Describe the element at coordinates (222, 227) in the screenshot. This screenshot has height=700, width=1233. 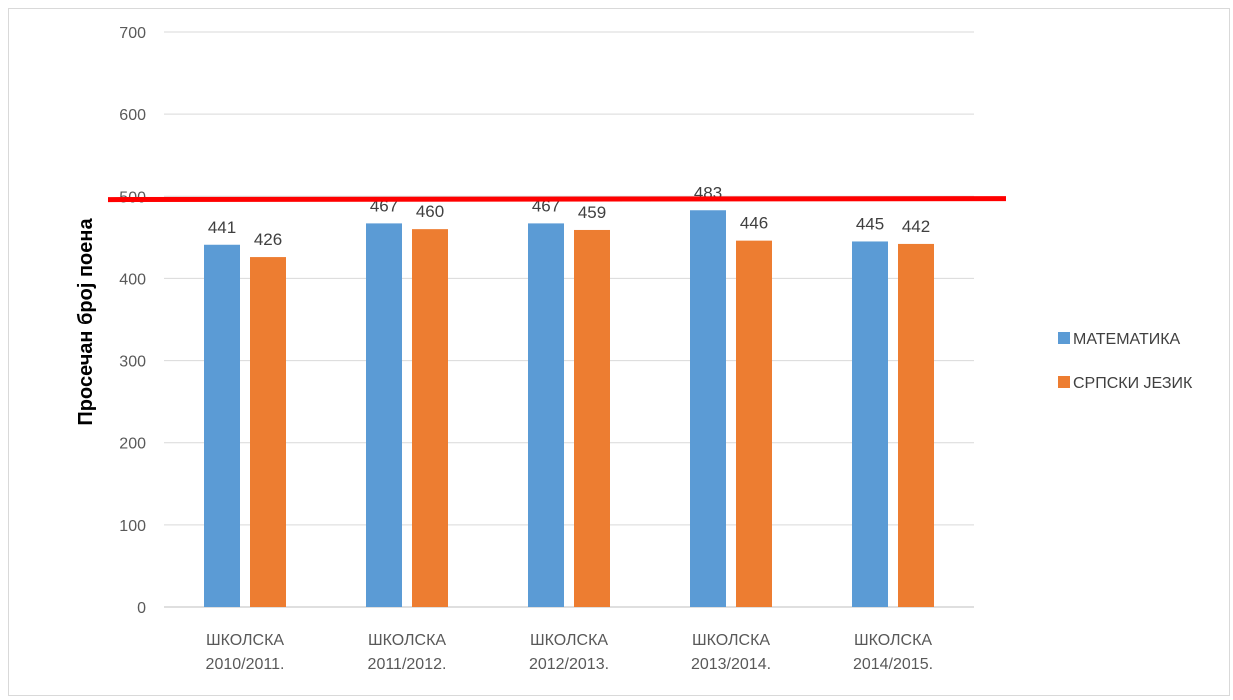
I see `data-label: 441` at that location.